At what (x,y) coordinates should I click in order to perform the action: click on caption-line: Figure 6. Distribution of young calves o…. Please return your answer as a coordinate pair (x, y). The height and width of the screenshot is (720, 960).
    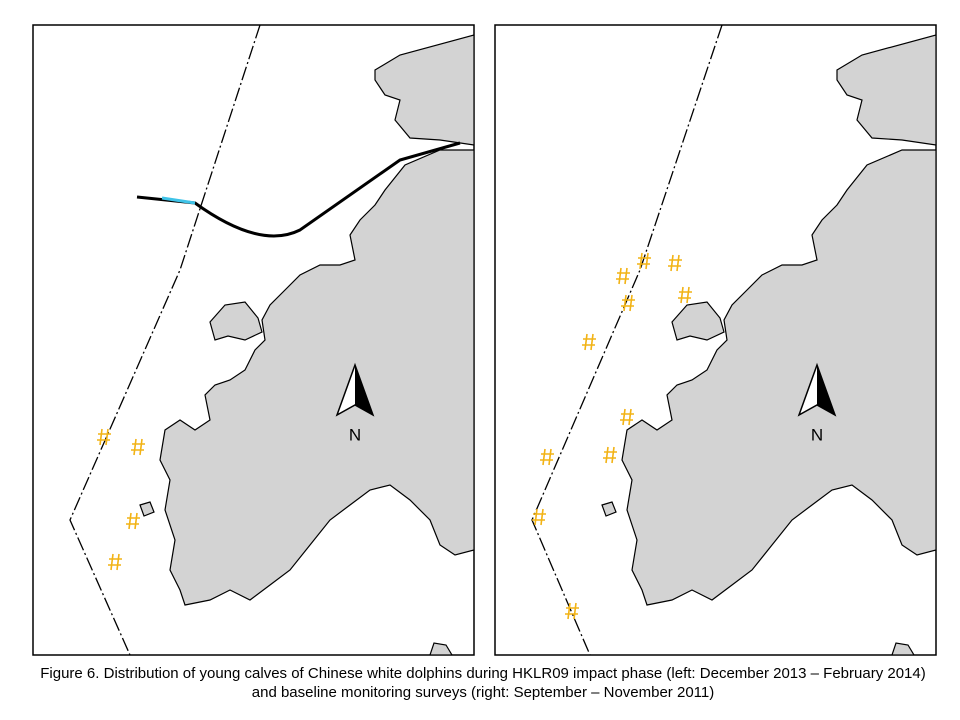
    Looking at the image, I should click on (482, 673).